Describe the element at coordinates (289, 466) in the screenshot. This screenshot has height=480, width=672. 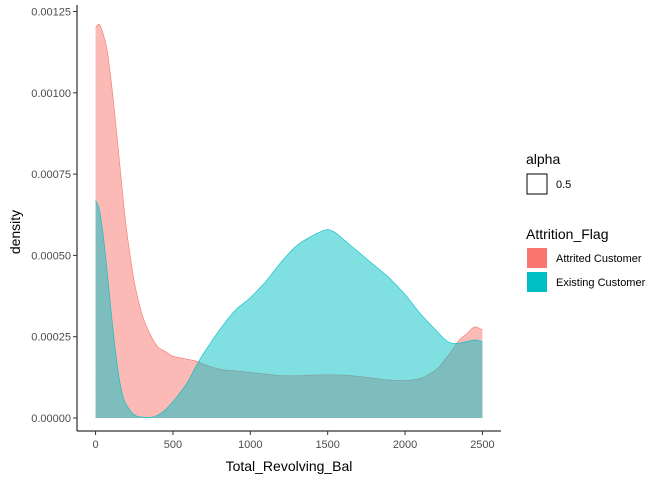
I see `x-axis-title: Total_Revolving_Bal` at that location.